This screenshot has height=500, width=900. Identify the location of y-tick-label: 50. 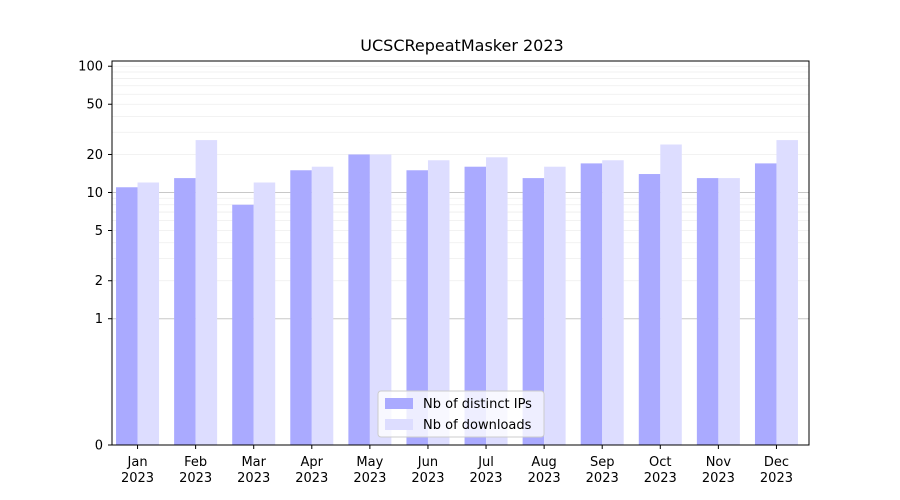
(94, 105).